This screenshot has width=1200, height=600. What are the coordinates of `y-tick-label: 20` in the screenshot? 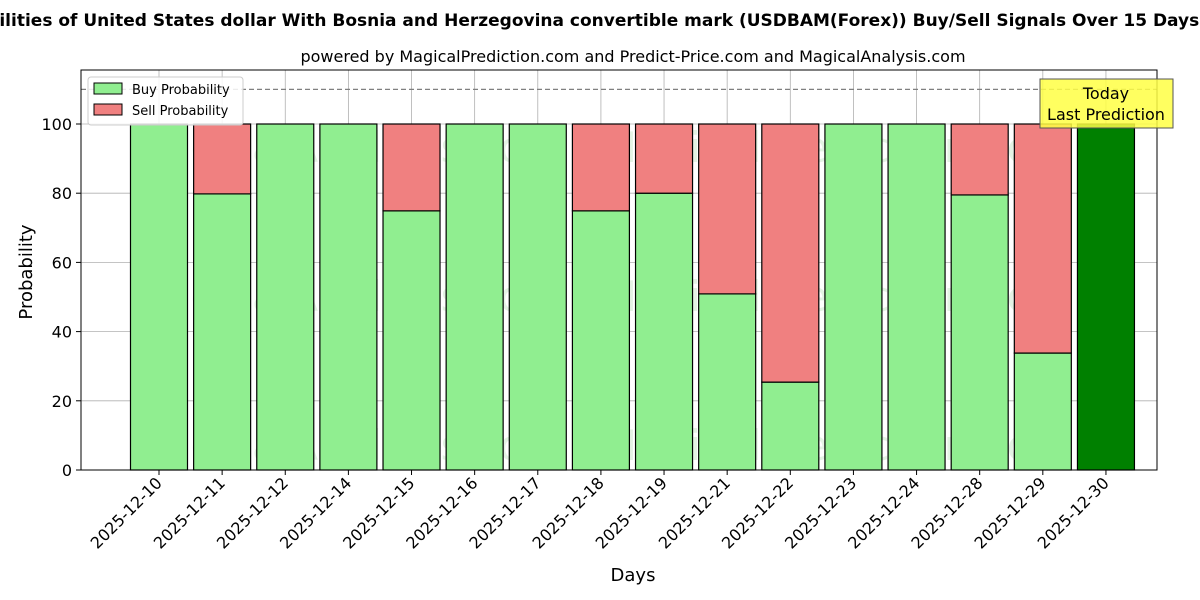 It's located at (62, 401).